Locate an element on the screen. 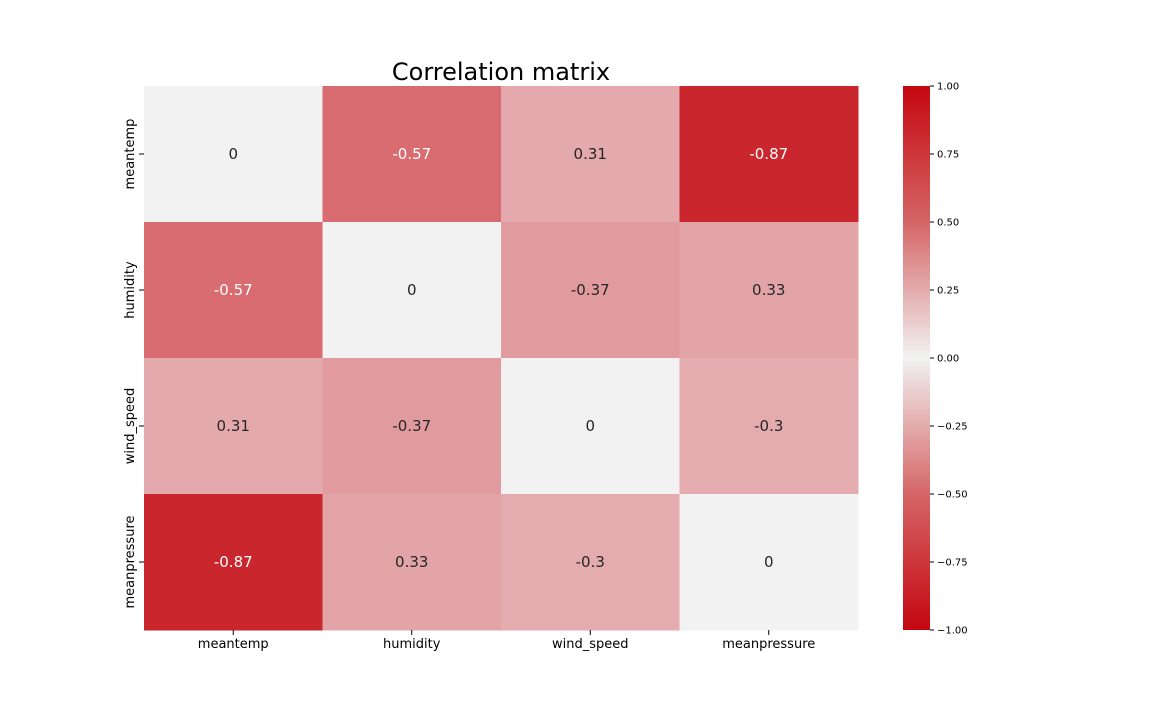 This screenshot has width=1152, height=720. colorbar-tick-label: 0.25 is located at coordinates (948, 291).